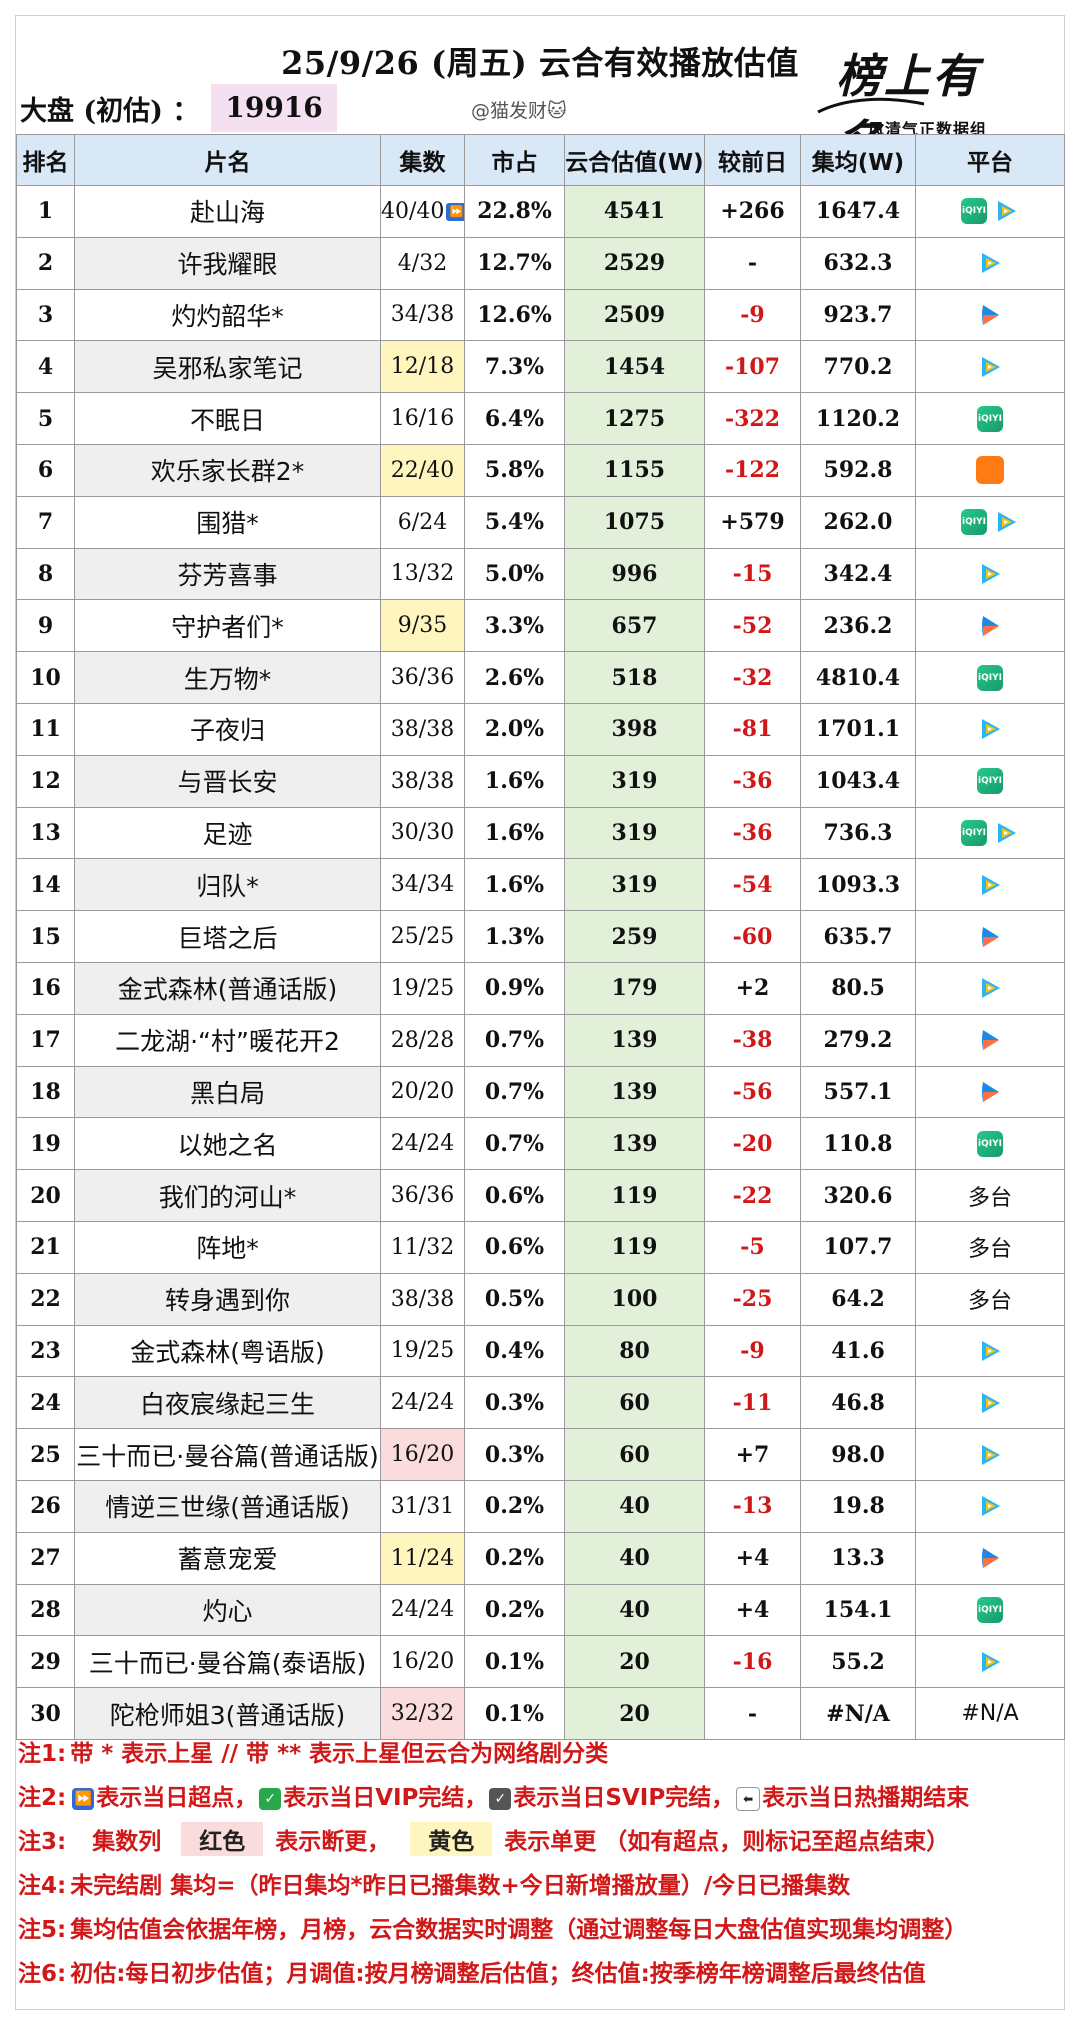 The image size is (1080, 2022). I want to click on cell-rank: 20, so click(45, 1195).